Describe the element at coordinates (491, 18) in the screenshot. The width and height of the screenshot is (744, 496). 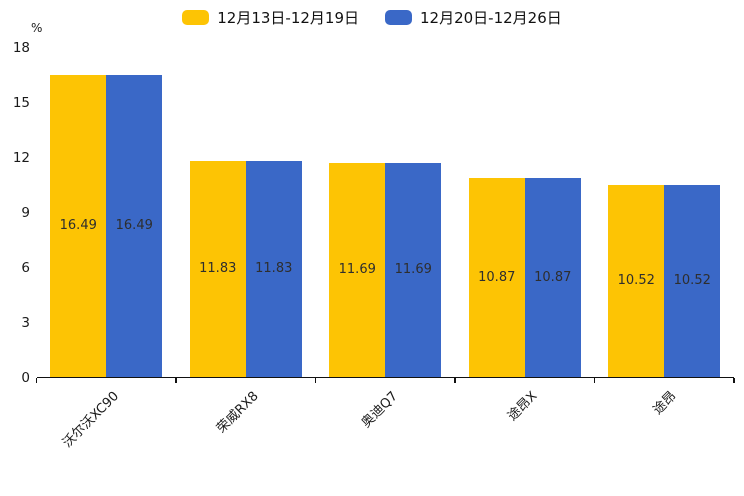
I see `legend-label: 12月20日-12月26日` at that location.